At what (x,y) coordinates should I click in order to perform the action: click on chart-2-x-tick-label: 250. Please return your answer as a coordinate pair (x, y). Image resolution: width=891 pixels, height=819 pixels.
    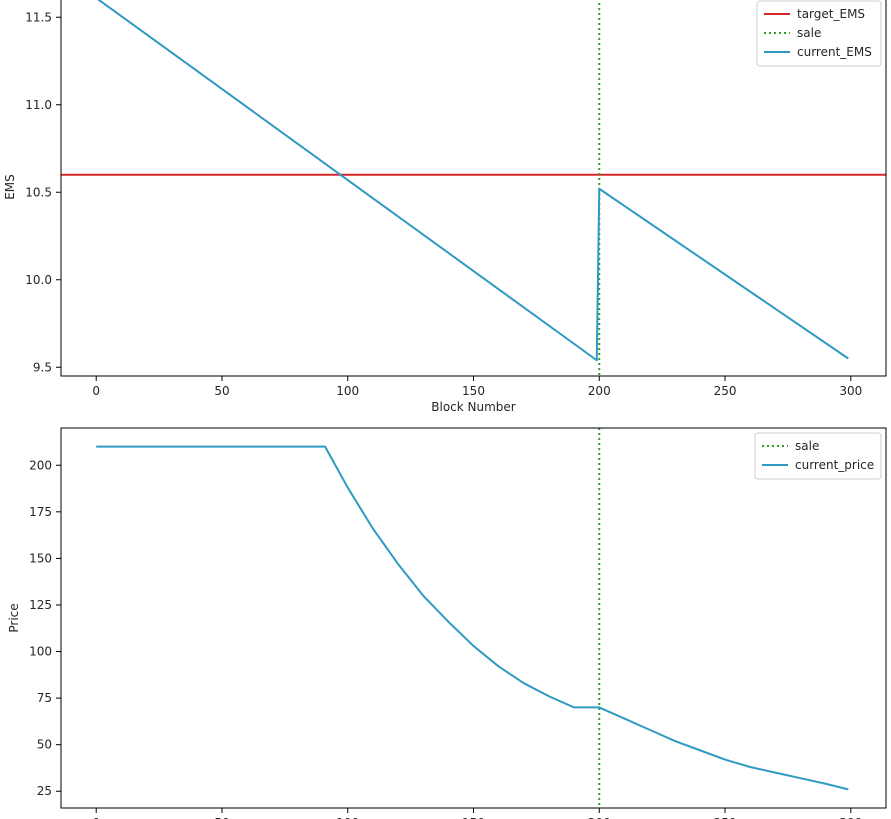
    Looking at the image, I should click on (725, 817).